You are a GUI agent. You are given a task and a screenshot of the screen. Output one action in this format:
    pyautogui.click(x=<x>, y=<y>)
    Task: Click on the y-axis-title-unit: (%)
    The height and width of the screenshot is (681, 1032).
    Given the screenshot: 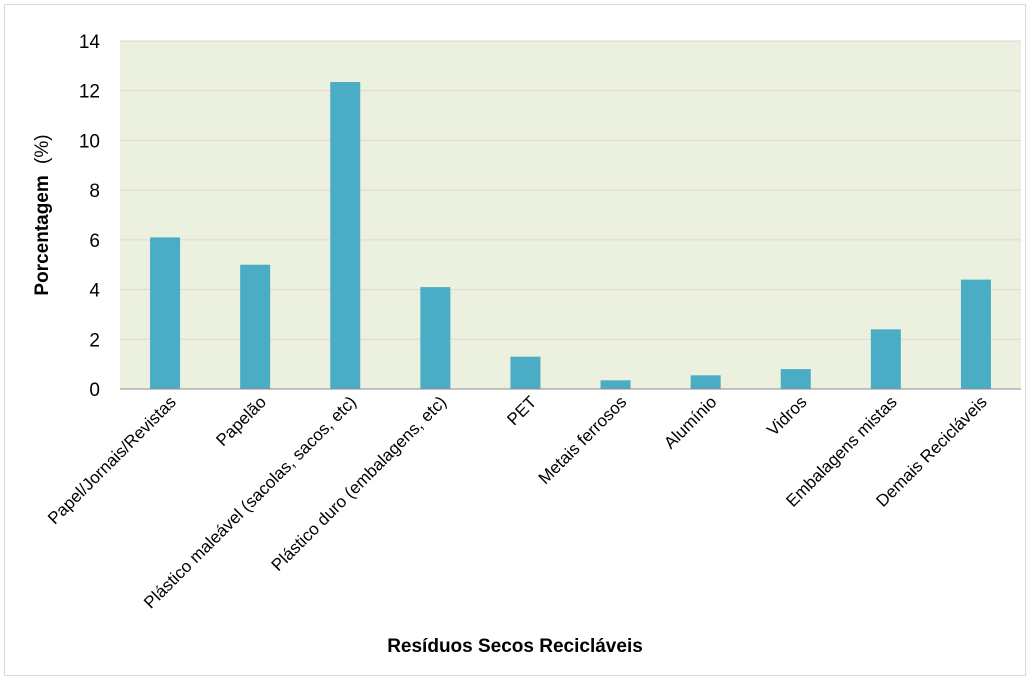 What is the action you would take?
    pyautogui.click(x=42, y=149)
    